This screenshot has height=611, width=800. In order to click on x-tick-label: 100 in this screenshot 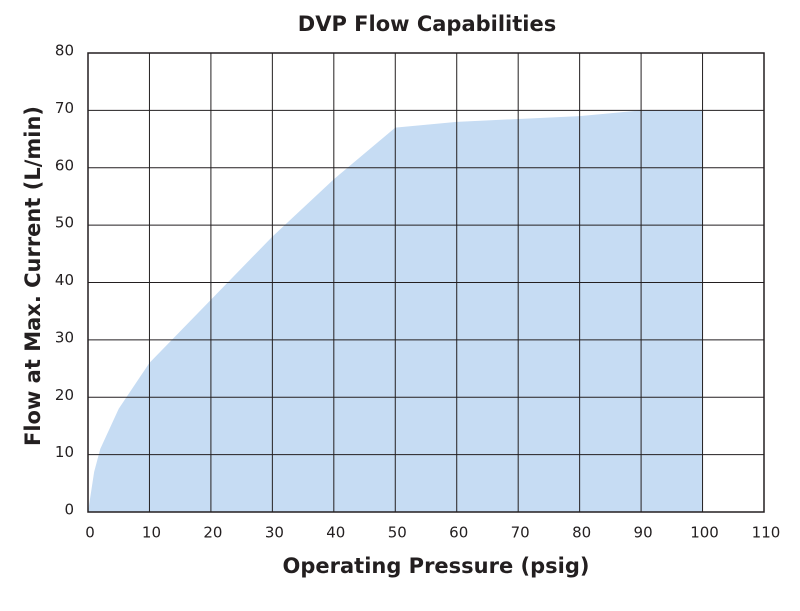, I will do `click(704, 533)`.